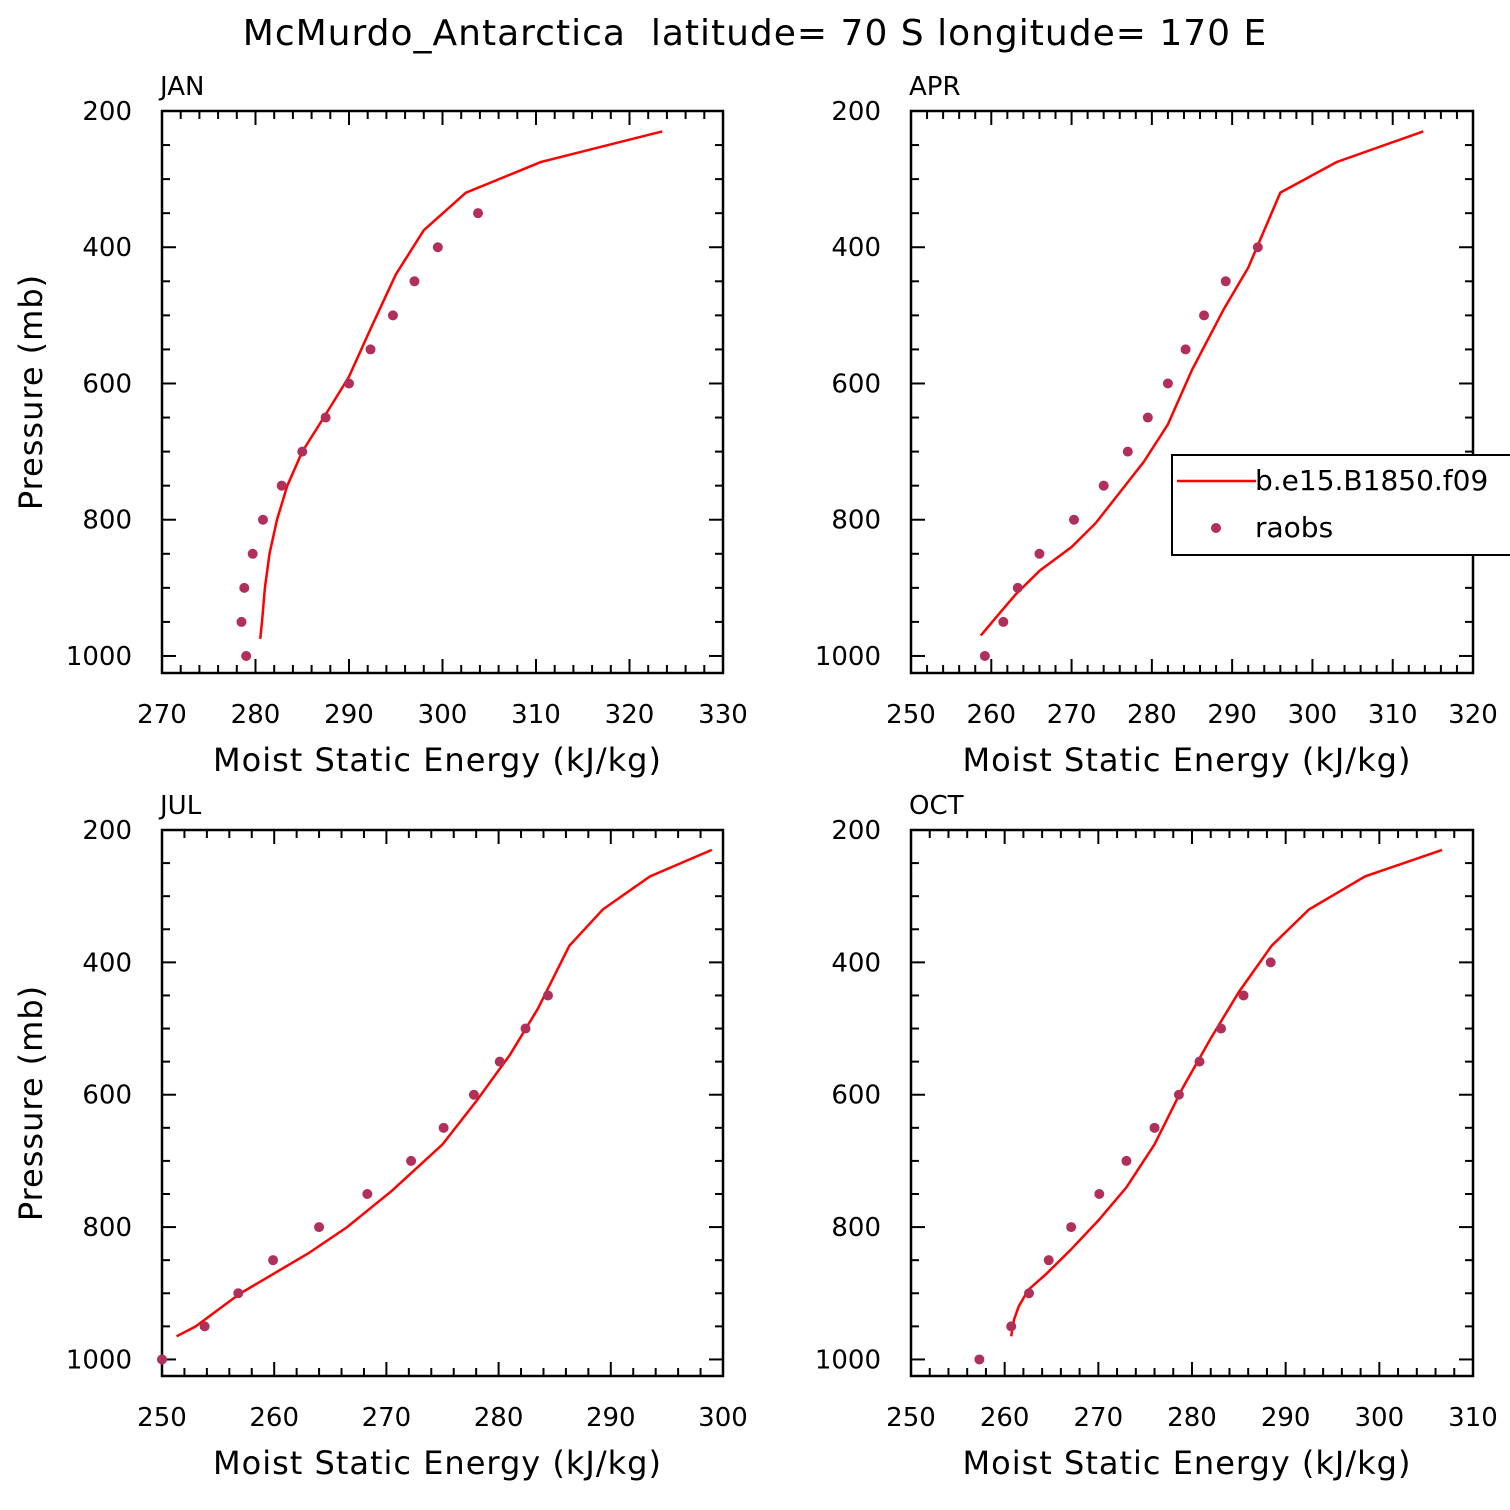 This screenshot has height=1510, width=1510. Describe the element at coordinates (1216, 528) in the screenshot. I see `legend-marker-swatch` at that location.